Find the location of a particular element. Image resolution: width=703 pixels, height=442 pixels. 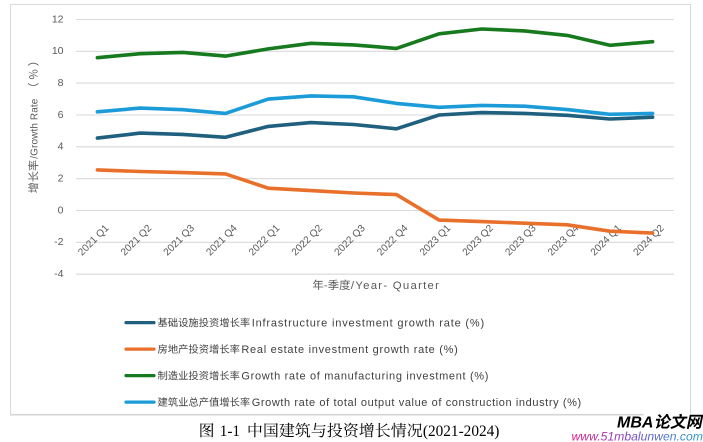

svg-text:Real estate investment growth: Real estate investment growth rate (%) is located at coordinates (349, 350).